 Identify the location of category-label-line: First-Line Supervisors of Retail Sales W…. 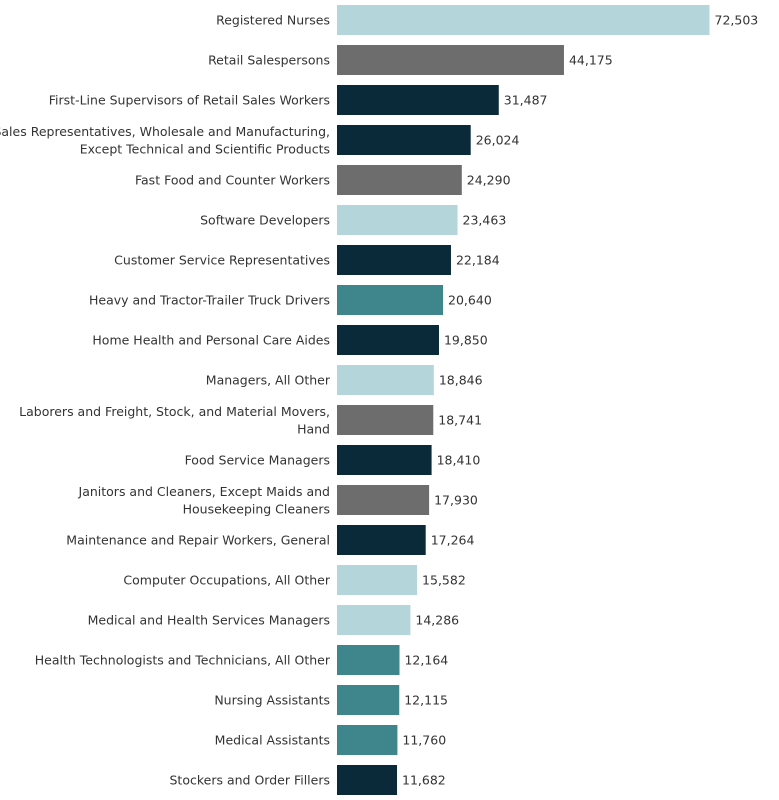
(189, 100).